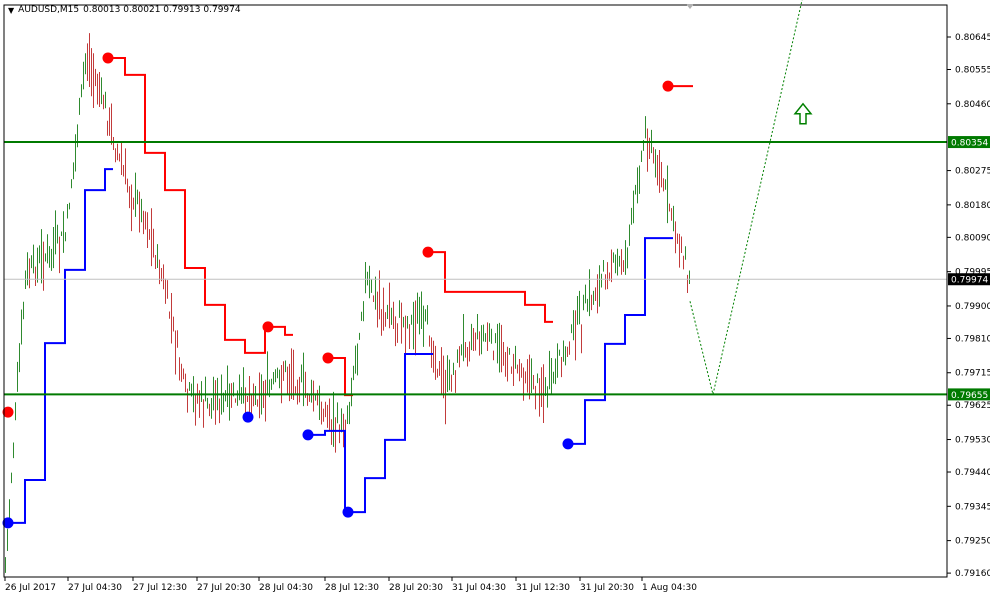 This screenshot has width=990, height=595. Describe the element at coordinates (972, 206) in the screenshot. I see `y-tick-label: 0.80180` at that location.